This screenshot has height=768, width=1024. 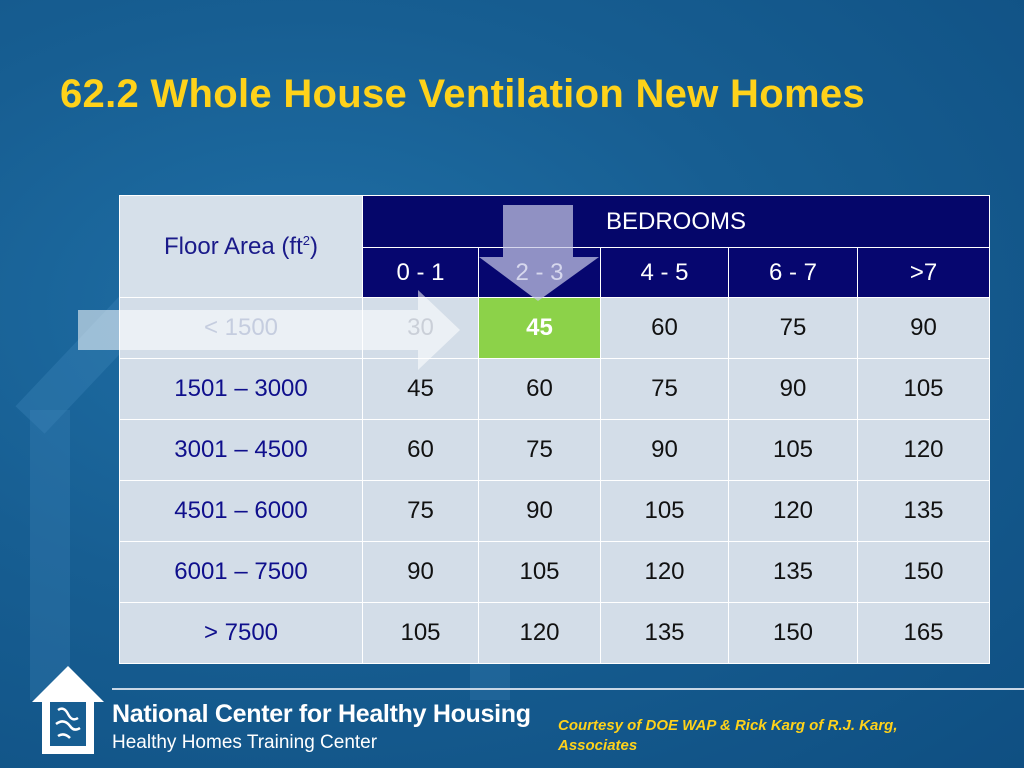 What do you see at coordinates (462, 94) in the screenshot?
I see `slide-title: 62.2 Whole House Ventilation New Homes` at bounding box center [462, 94].